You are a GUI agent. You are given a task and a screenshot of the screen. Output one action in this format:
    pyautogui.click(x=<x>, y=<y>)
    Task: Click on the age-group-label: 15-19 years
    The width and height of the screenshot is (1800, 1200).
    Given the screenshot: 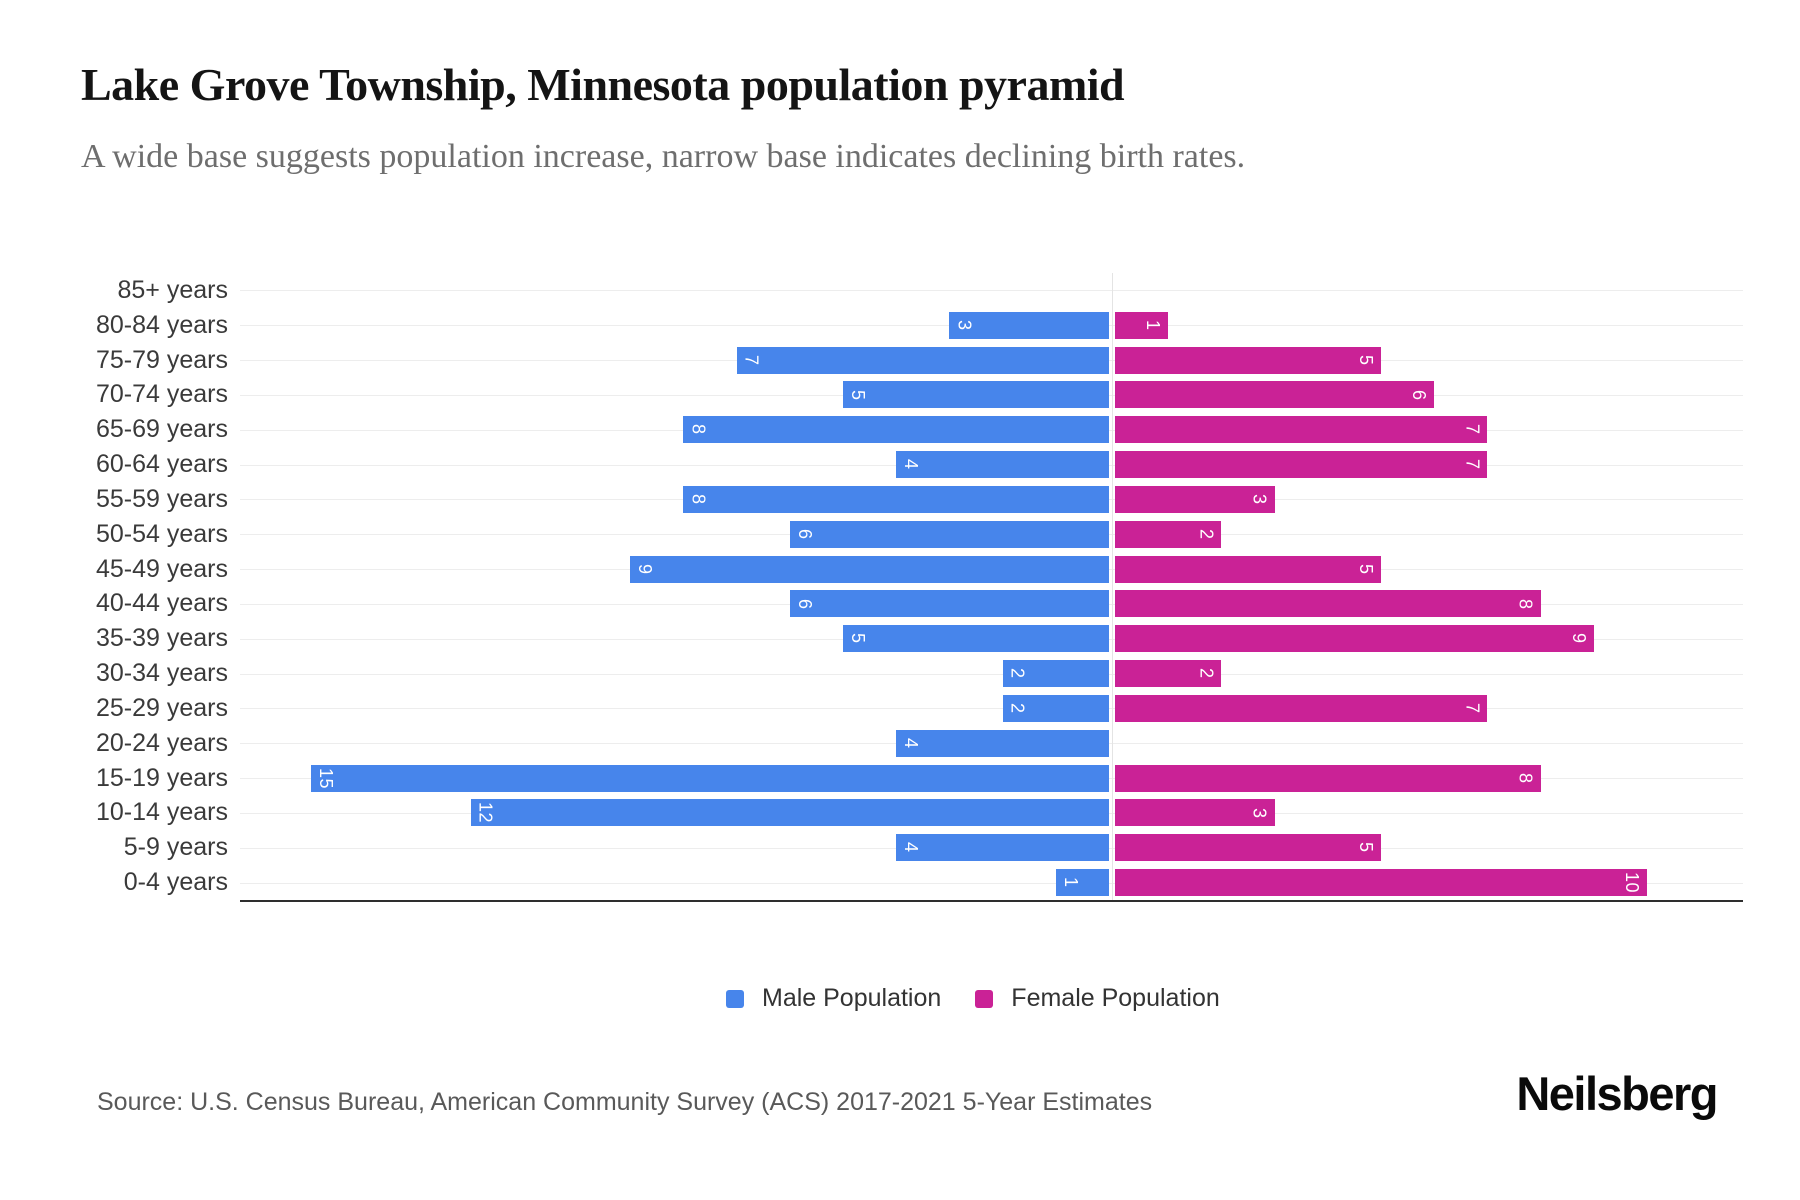 What is the action you would take?
    pyautogui.click(x=161, y=777)
    